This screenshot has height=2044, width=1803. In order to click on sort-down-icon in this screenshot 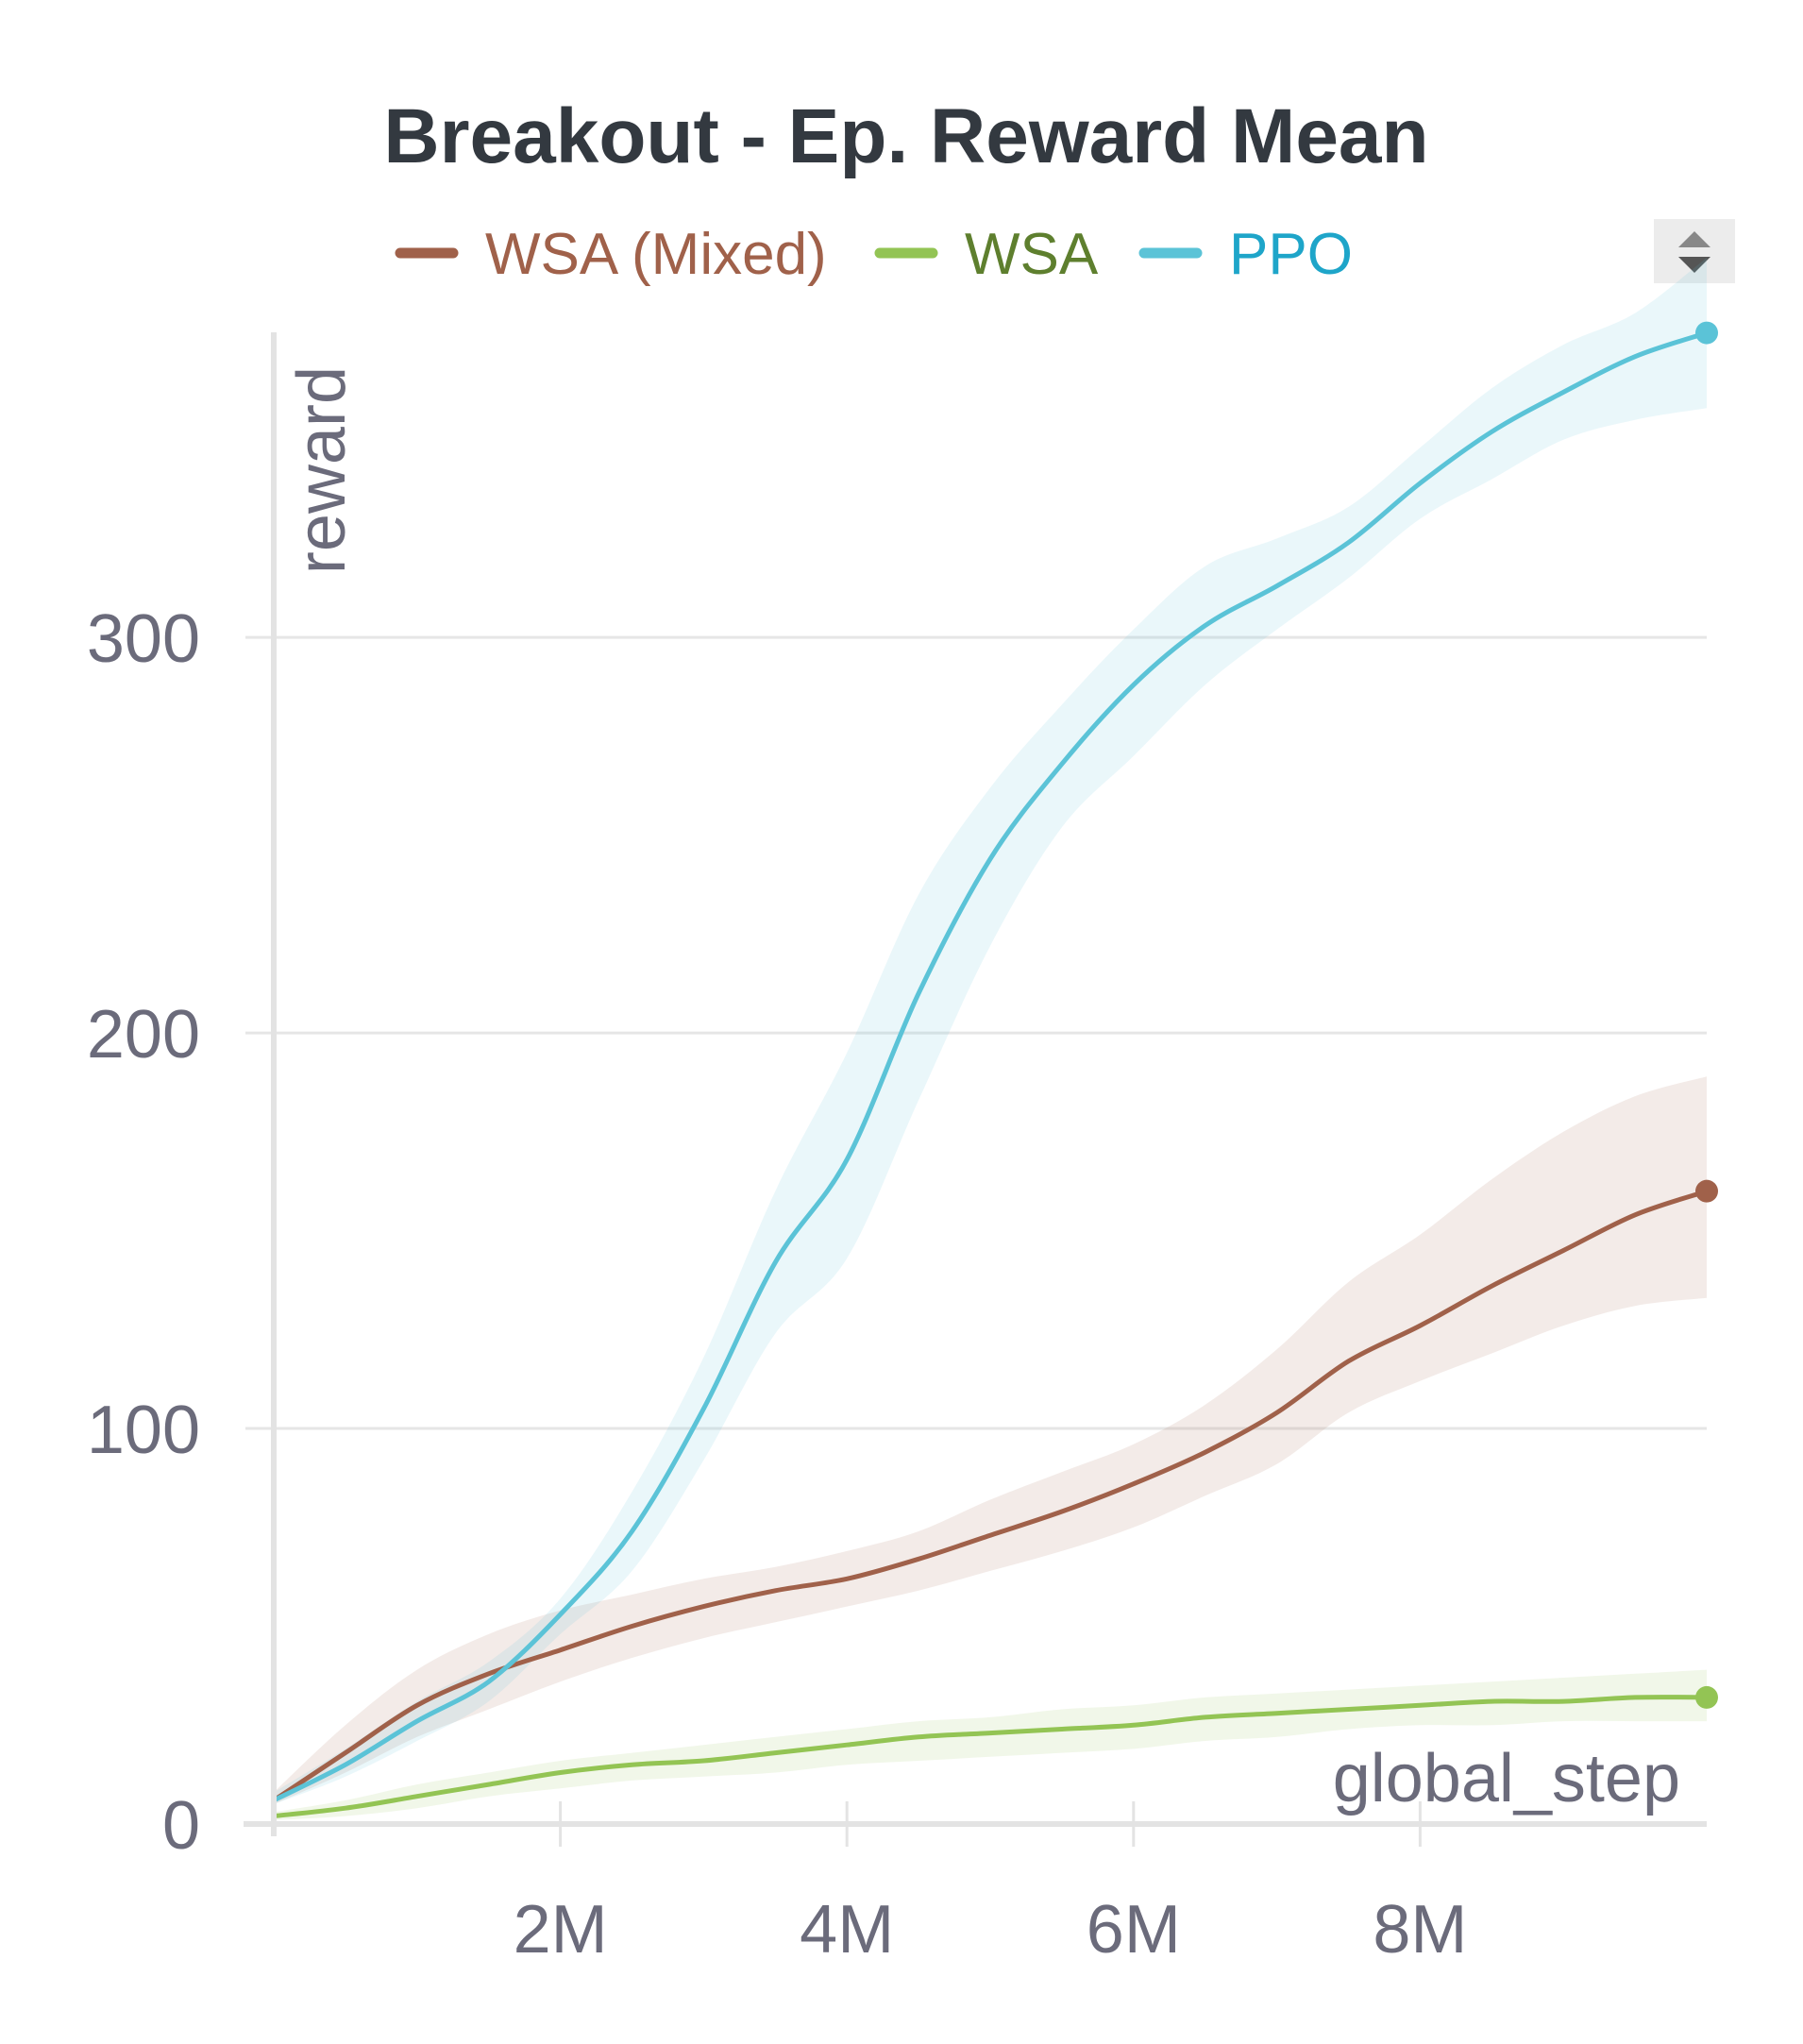, I will do `click(1694, 265)`.